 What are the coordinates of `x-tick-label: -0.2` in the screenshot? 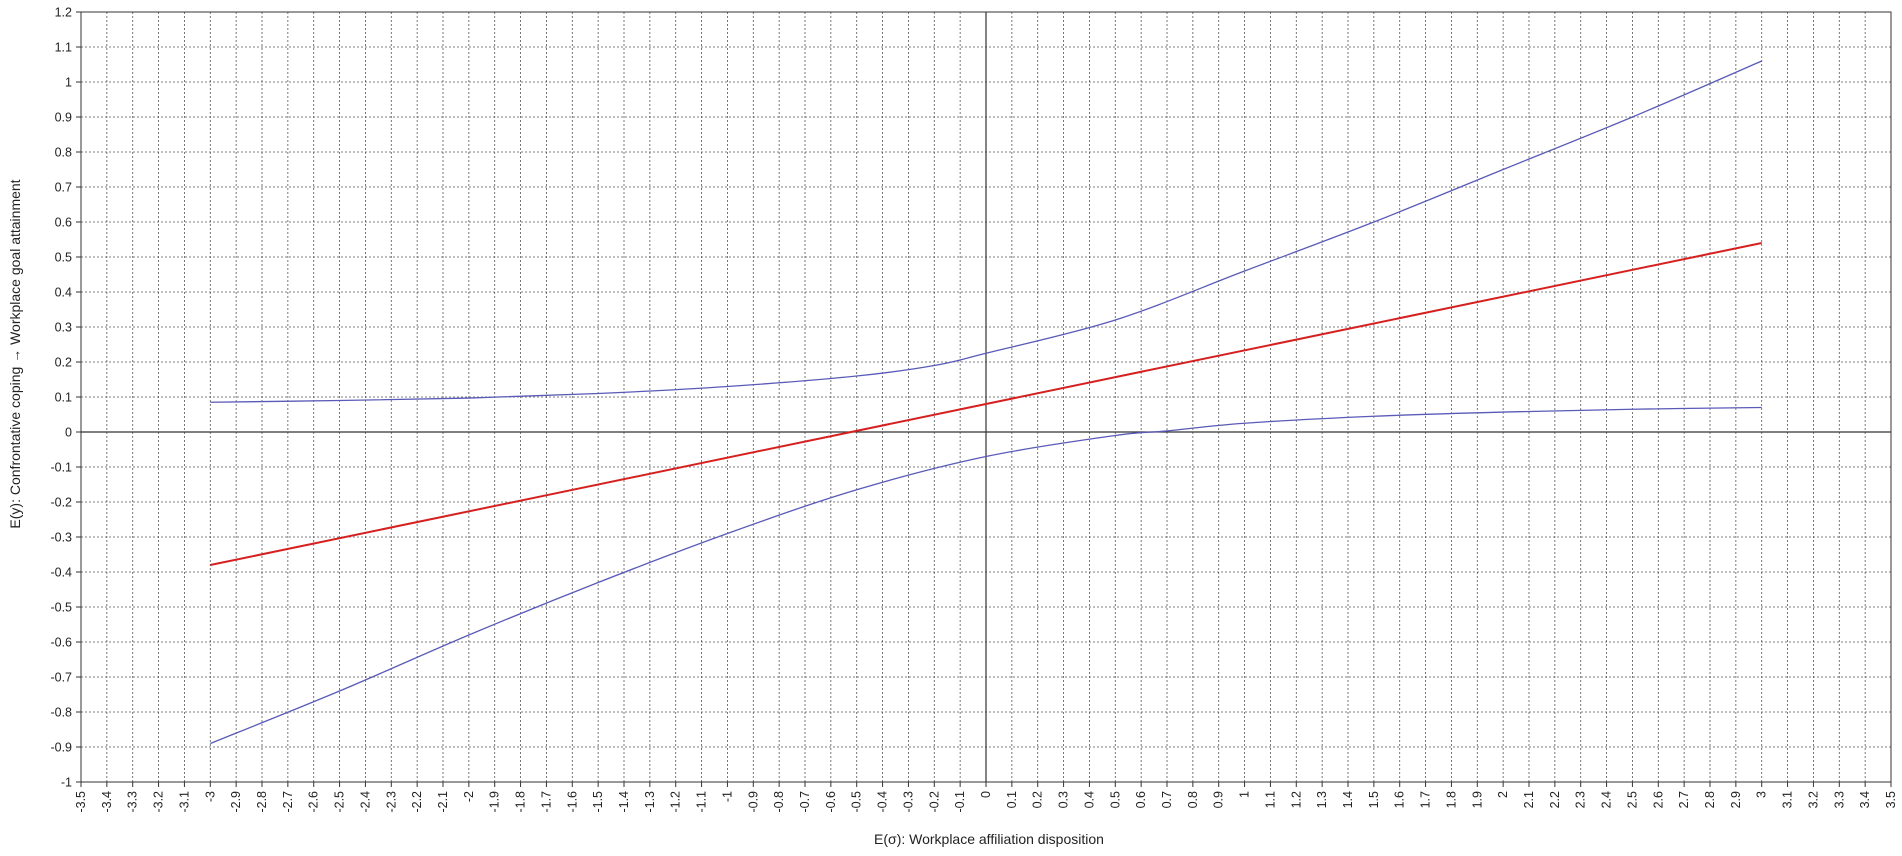 It's located at (934, 802).